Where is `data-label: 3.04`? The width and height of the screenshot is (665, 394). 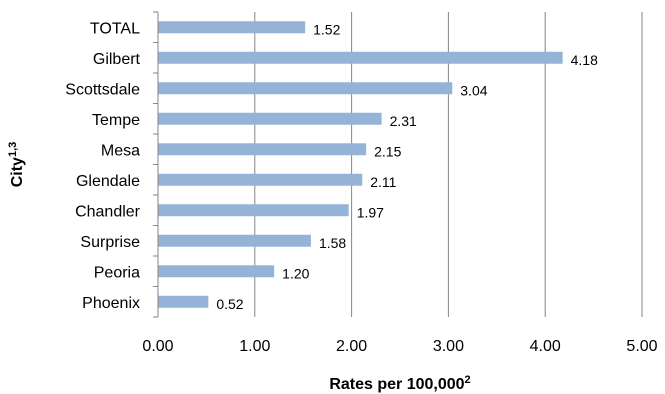
data-label: 3.04 is located at coordinates (473, 90).